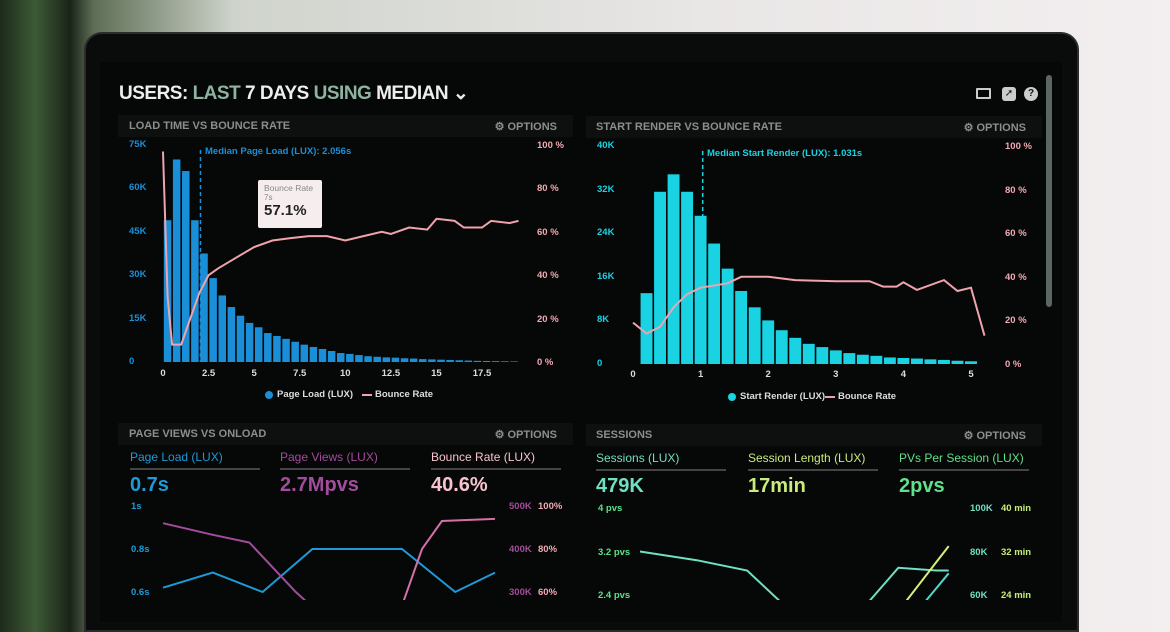 This screenshot has height=632, width=1170. I want to click on x-tick-label: 7.5, so click(300, 373).